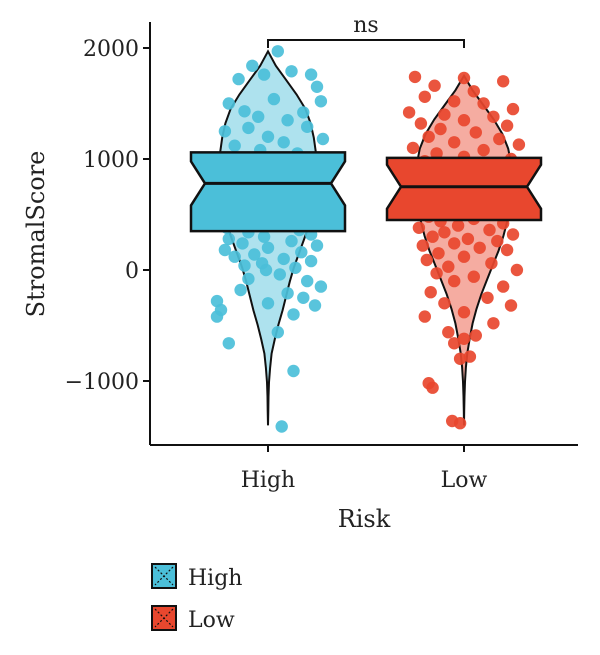  I want to click on box-low, so click(464, 189).